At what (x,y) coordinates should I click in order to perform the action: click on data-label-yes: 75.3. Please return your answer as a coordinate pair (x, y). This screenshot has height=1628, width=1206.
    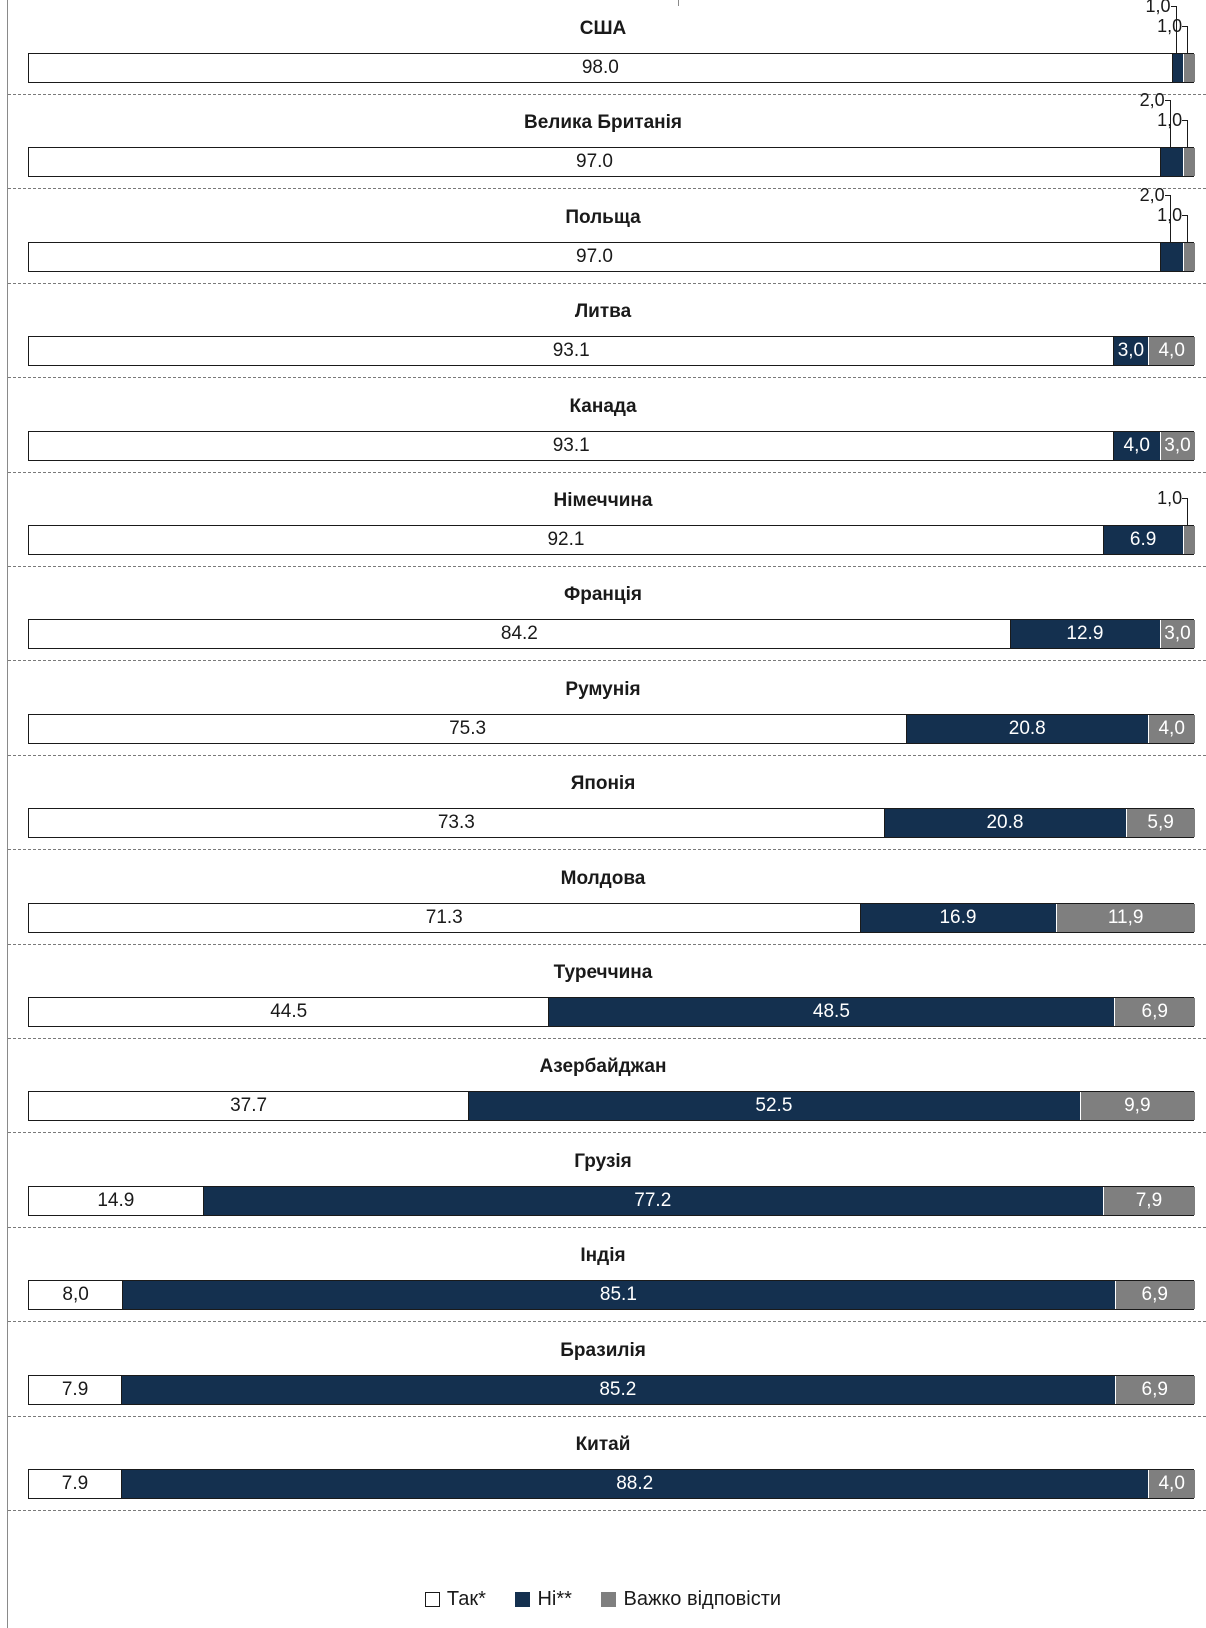
    Looking at the image, I should click on (468, 728).